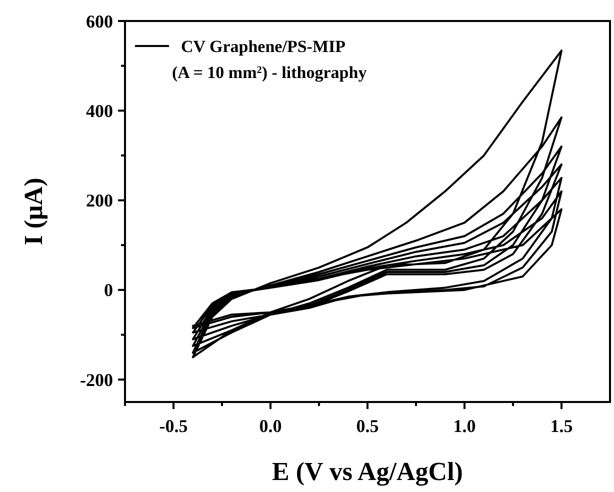 This screenshot has height=492, width=614. I want to click on x-tick-label: -0.5, so click(173, 426).